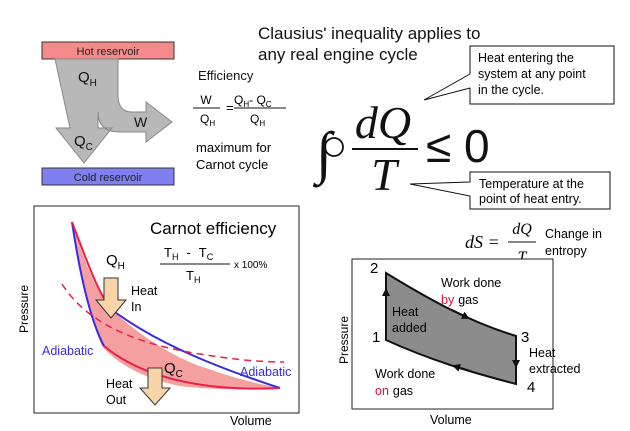 This screenshot has height=431, width=630. What do you see at coordinates (226, 75) in the screenshot?
I see `efficiency-title: Efficiency` at bounding box center [226, 75].